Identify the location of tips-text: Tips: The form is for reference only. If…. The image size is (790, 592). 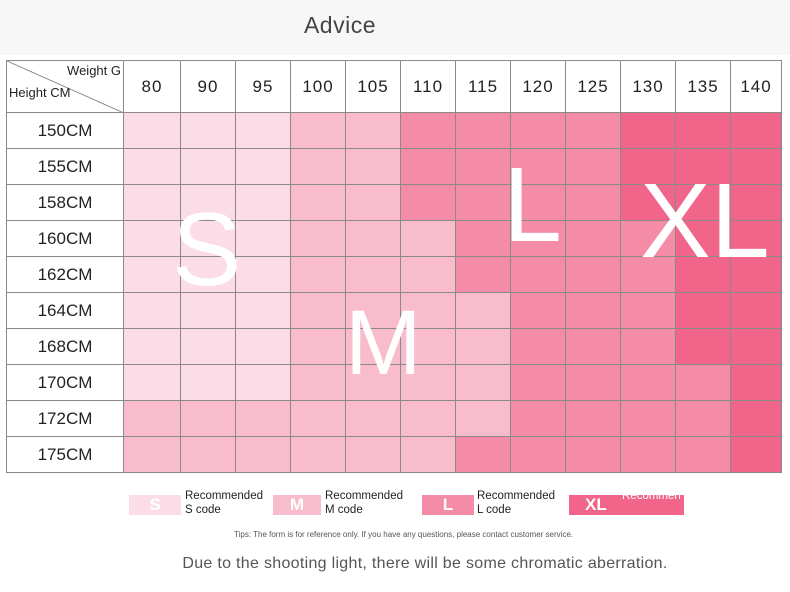
(404, 534).